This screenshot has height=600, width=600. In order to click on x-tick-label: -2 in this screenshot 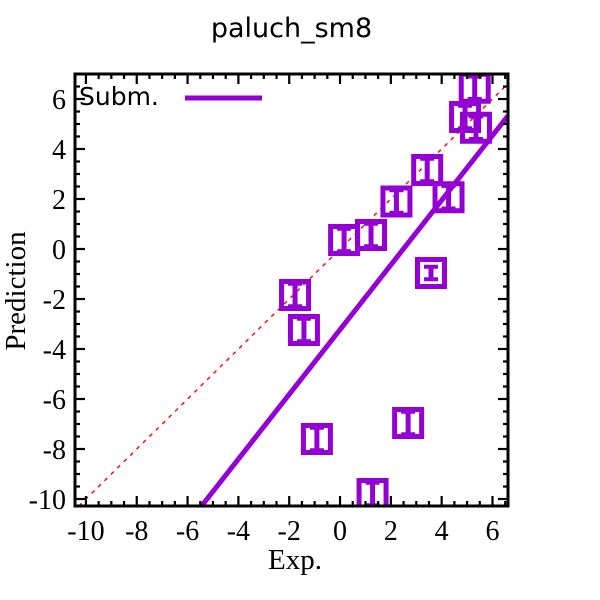, I will do `click(289, 531)`.